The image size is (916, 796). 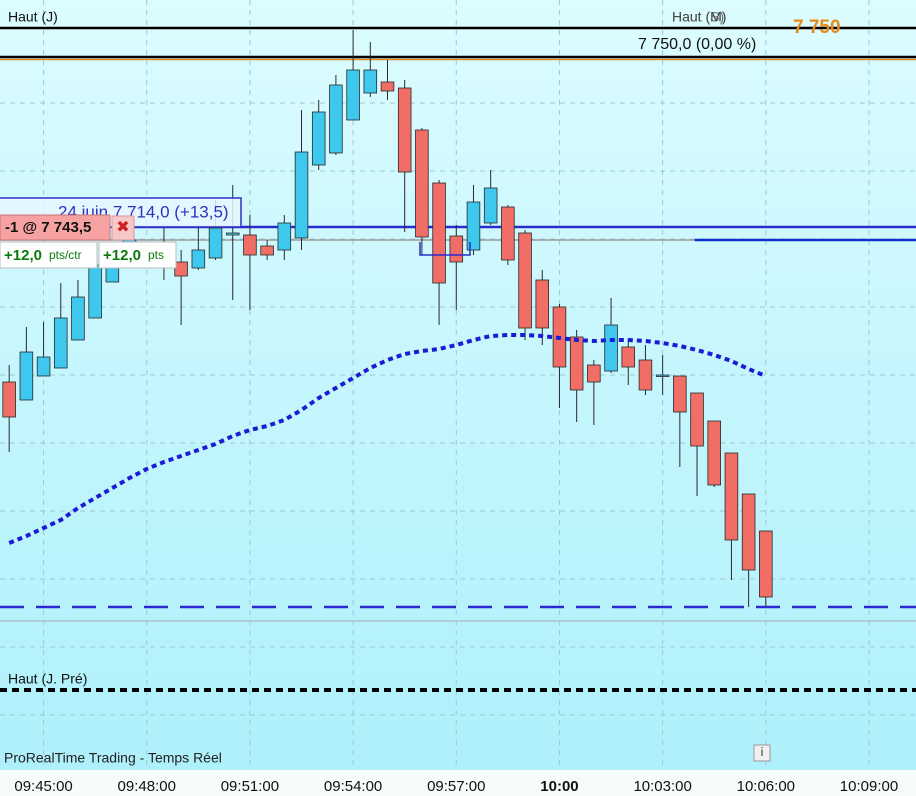 What do you see at coordinates (65, 255) in the screenshot?
I see `pnl-unit: pts/ctr` at bounding box center [65, 255].